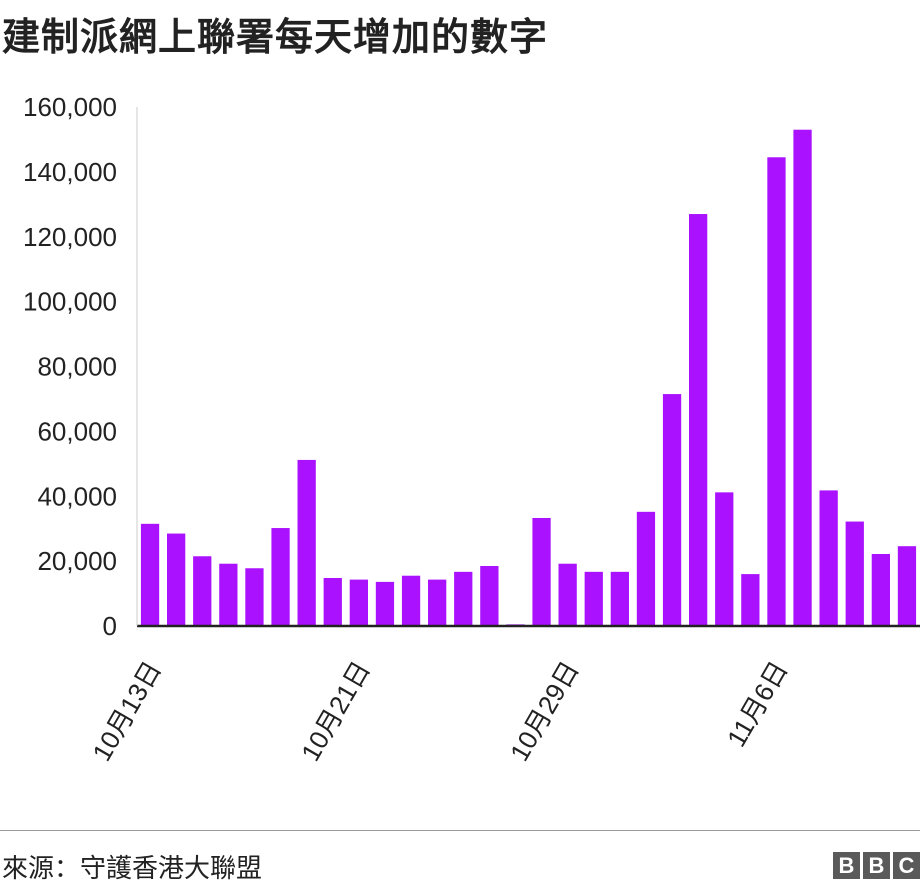 This screenshot has width=920, height=890. What do you see at coordinates (70, 172) in the screenshot?
I see `y-tick-label: 140,000` at bounding box center [70, 172].